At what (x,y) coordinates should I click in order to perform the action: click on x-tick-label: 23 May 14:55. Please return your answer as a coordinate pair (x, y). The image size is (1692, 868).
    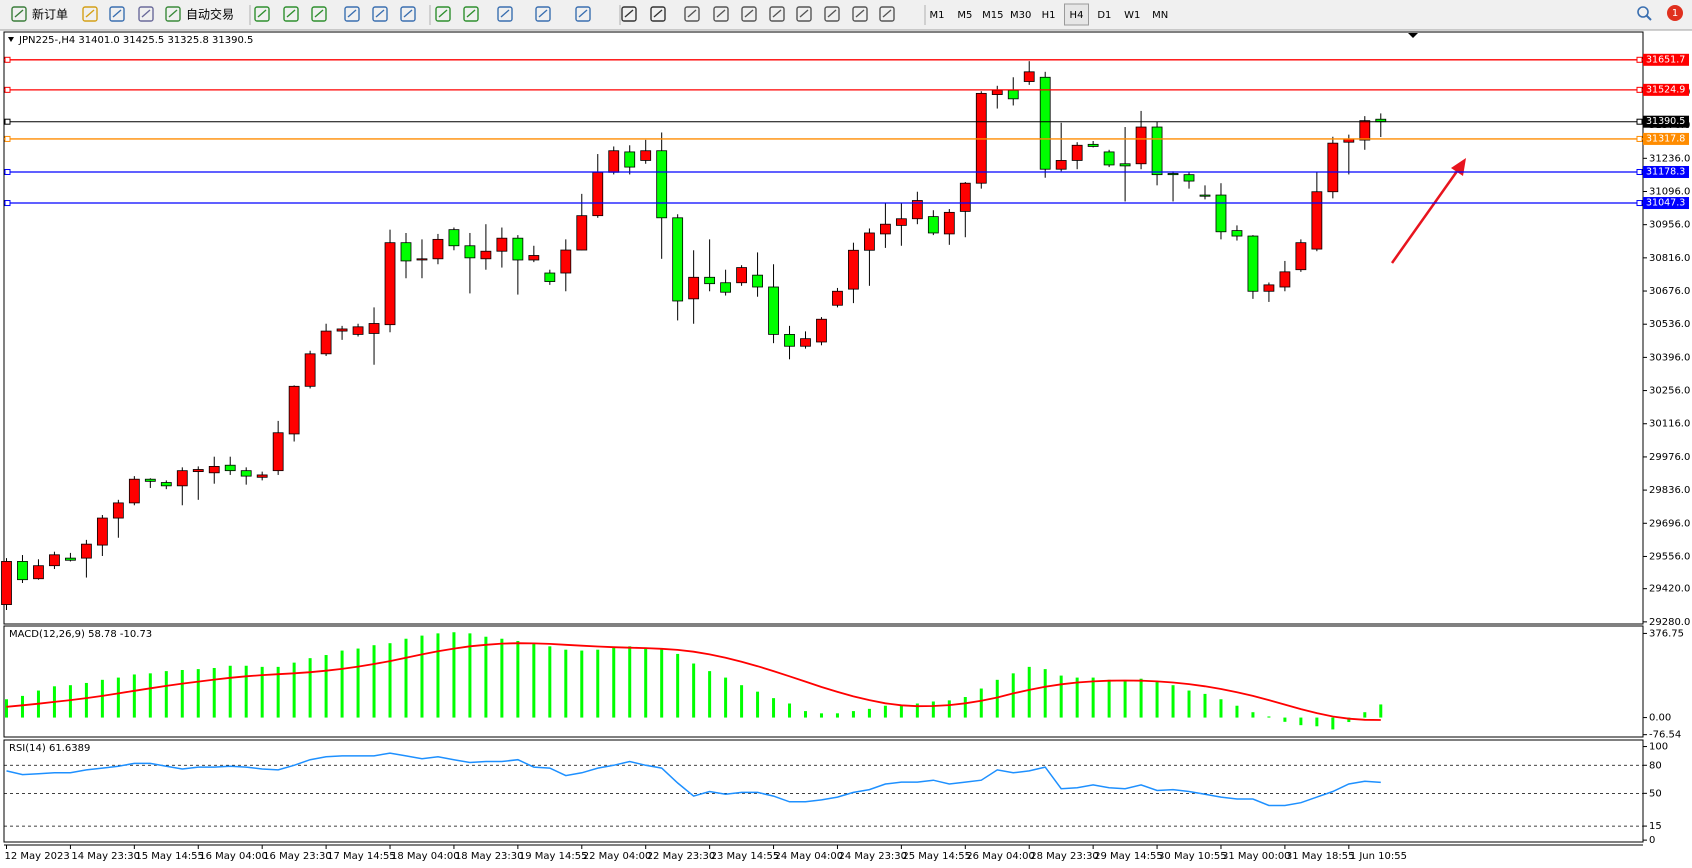
    Looking at the image, I should click on (745, 856).